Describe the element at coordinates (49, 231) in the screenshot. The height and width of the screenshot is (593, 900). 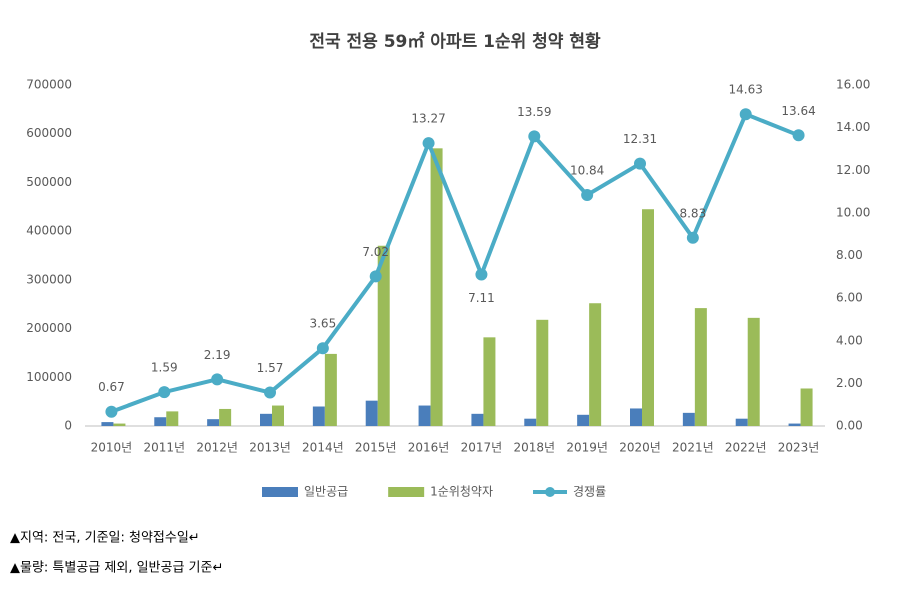
I see `y-tick-label: 400000` at that location.